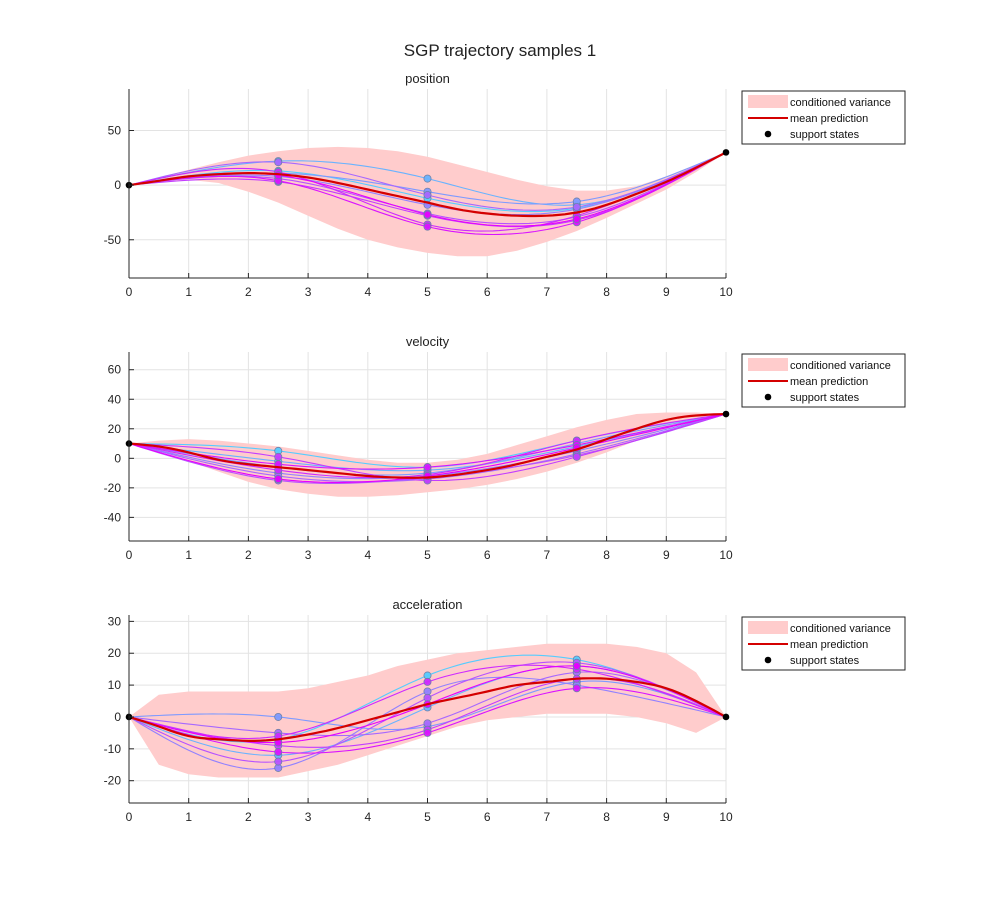 The width and height of the screenshot is (1000, 900). I want to click on panel-title: position, so click(427, 78).